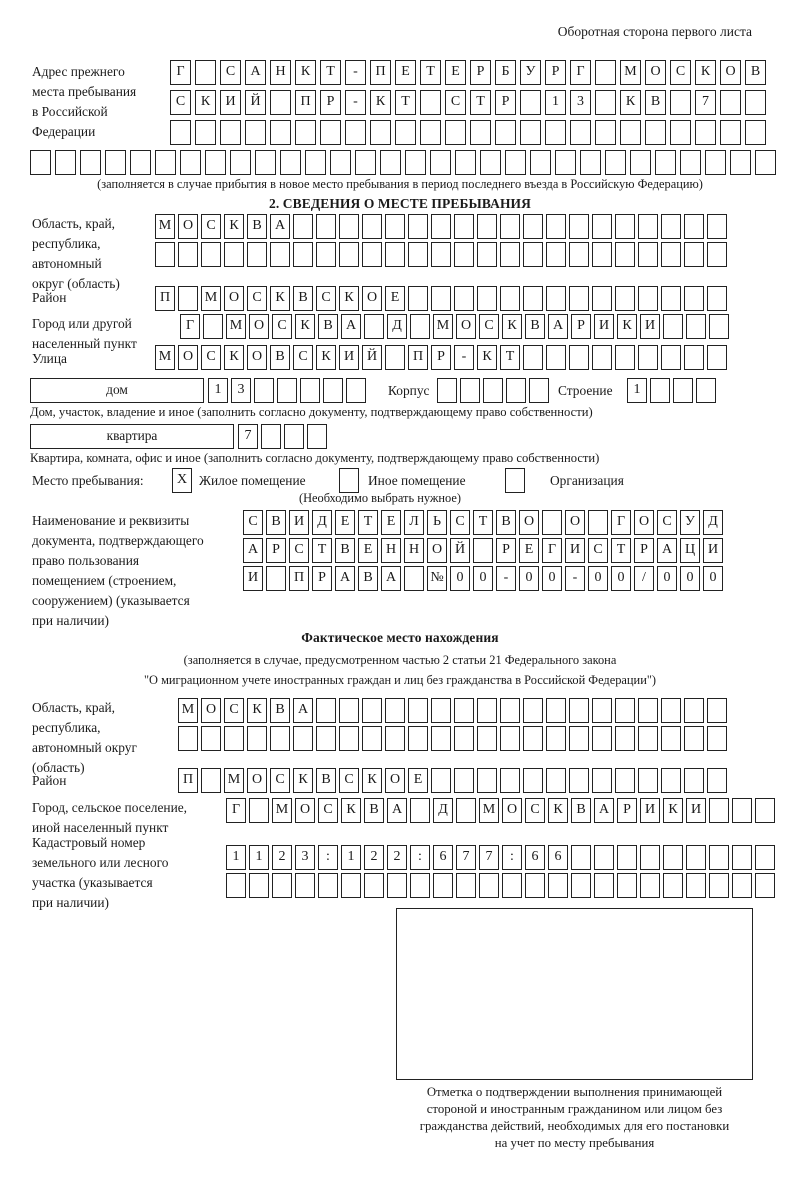 This screenshot has height=1180, width=800. What do you see at coordinates (255, 102) in the screenshot?
I see `char-cell: Й` at bounding box center [255, 102].